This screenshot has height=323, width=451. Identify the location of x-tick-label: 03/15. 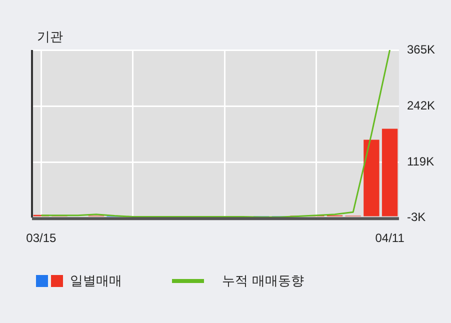
(41, 238).